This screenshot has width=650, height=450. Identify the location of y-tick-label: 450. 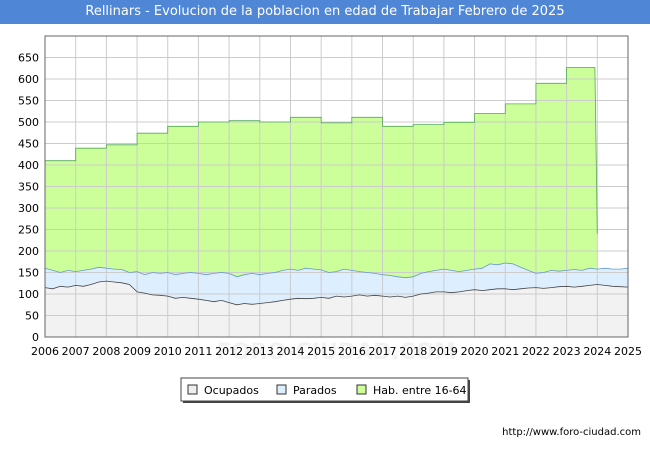
(28, 144).